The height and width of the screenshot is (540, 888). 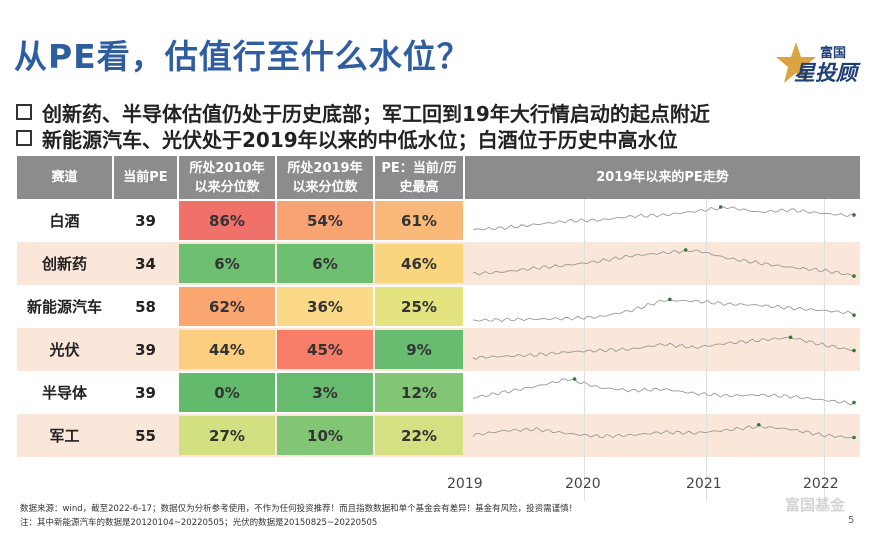 I want to click on cell-sector: 创新药, so click(x=64, y=264).